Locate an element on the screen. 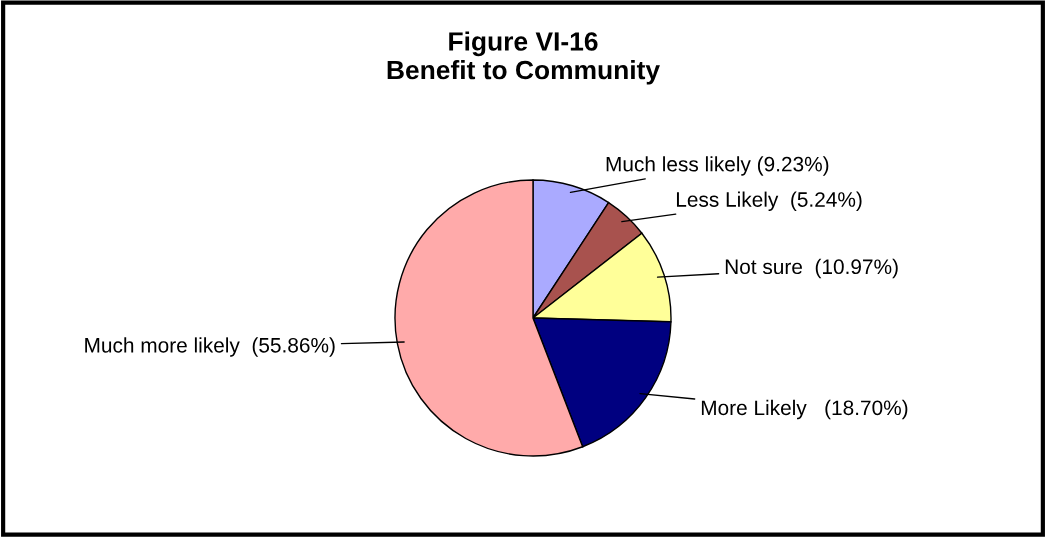  slice-label: Not sure (10.97%) is located at coordinates (811, 268).